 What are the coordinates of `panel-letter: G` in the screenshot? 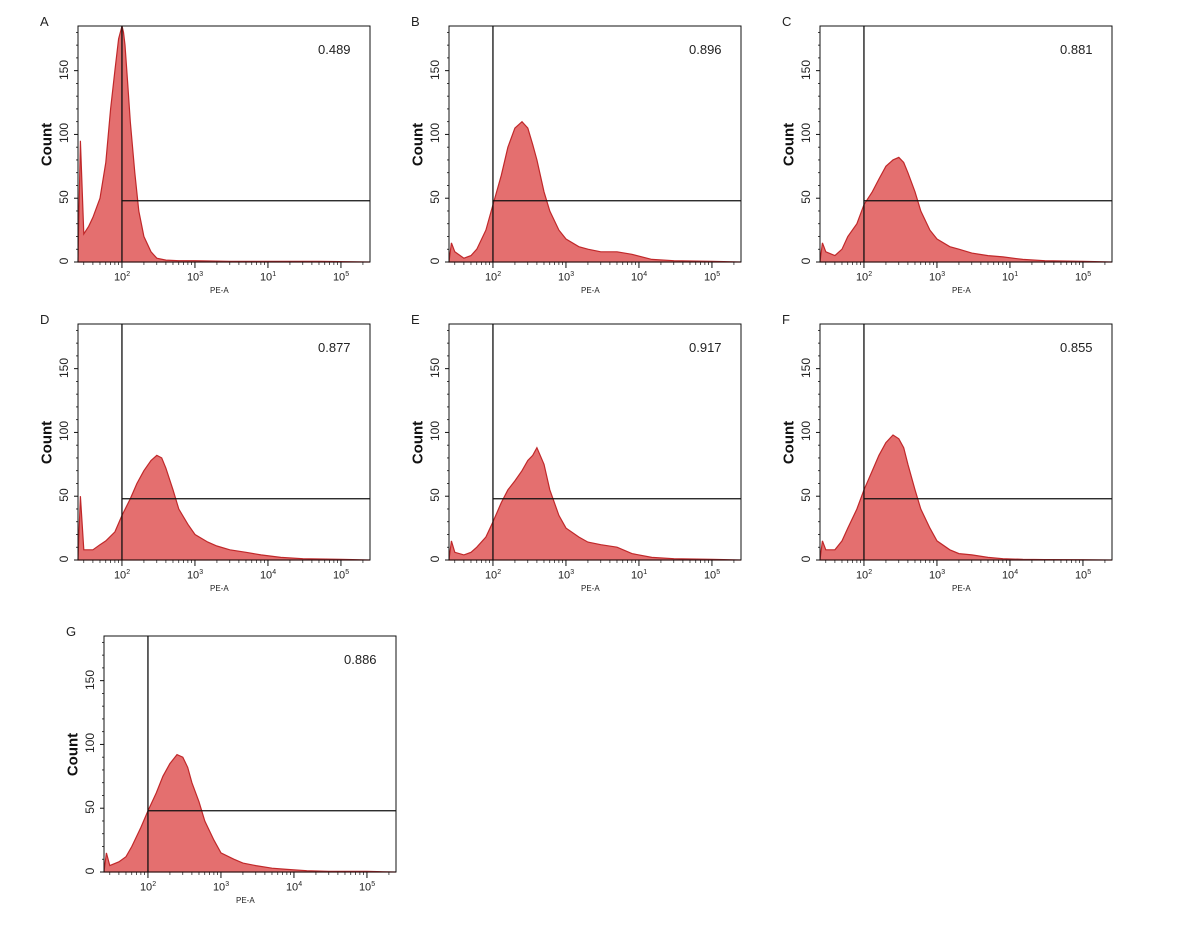 It's located at (71, 631).